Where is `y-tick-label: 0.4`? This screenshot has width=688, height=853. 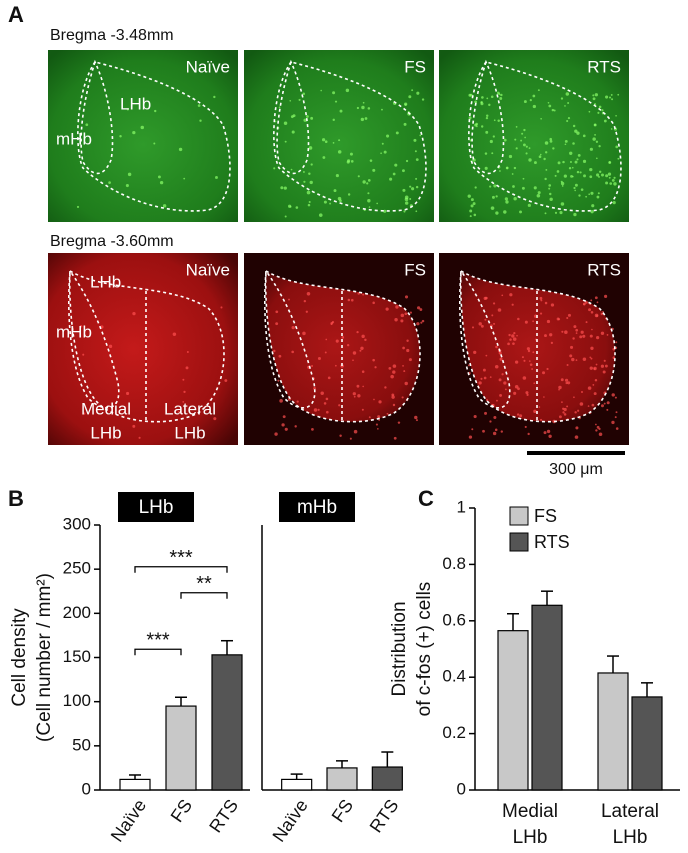
y-tick-label: 0.4 is located at coordinates (454, 676).